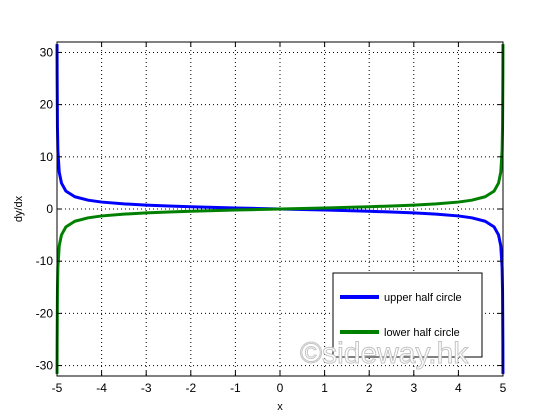 This screenshot has width=560, height=420. What do you see at coordinates (49, 209) in the screenshot?
I see `y-tick-label: 0` at bounding box center [49, 209].